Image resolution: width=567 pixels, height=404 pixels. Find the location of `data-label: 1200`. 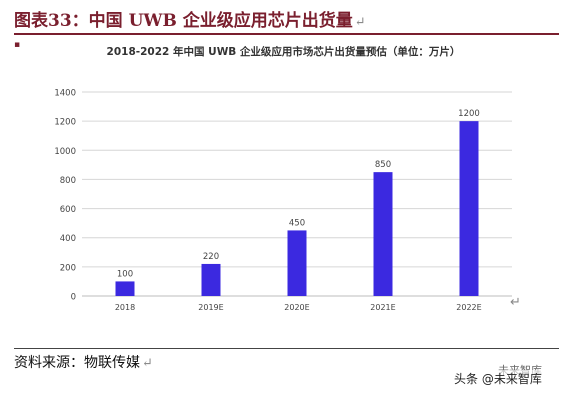

data-label: 1200 is located at coordinates (469, 114).